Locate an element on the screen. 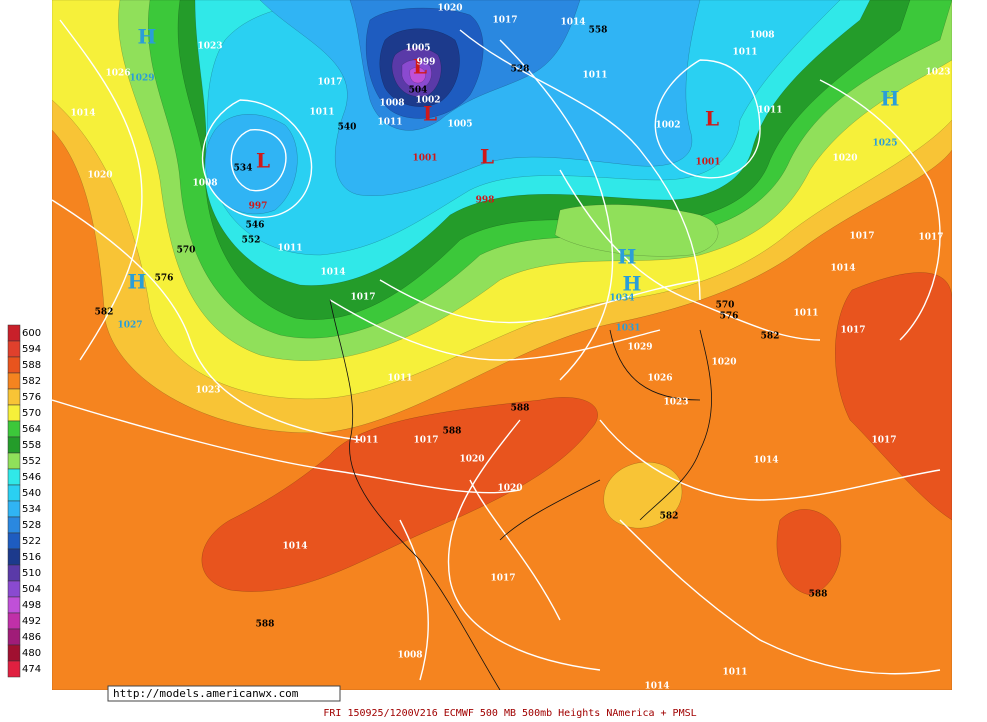 This screenshot has height=722, width=987. height-label: 576 is located at coordinates (164, 279).